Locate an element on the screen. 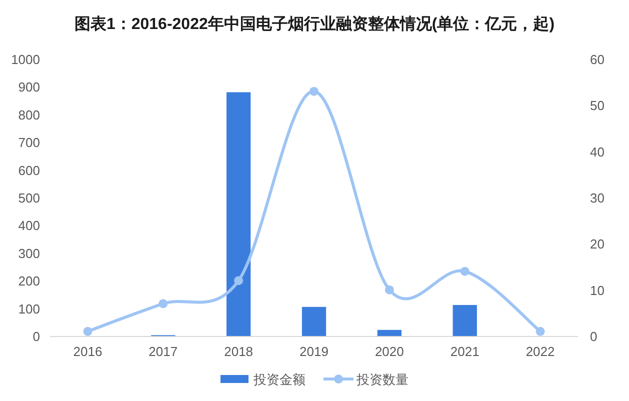 The image size is (629, 401). y-tick-label: 1000 is located at coordinates (25, 59).